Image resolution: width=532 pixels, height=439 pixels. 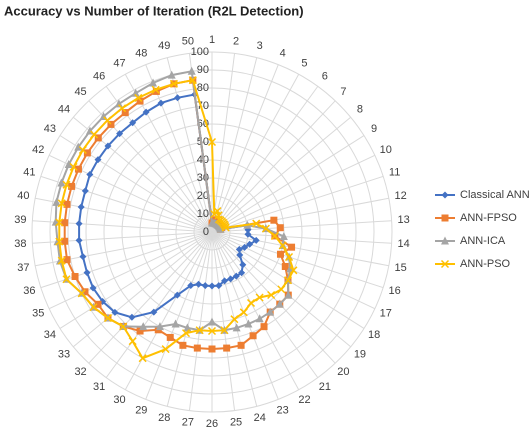 What do you see at coordinates (374, 129) in the screenshot?
I see `category-label: 9` at bounding box center [374, 129].